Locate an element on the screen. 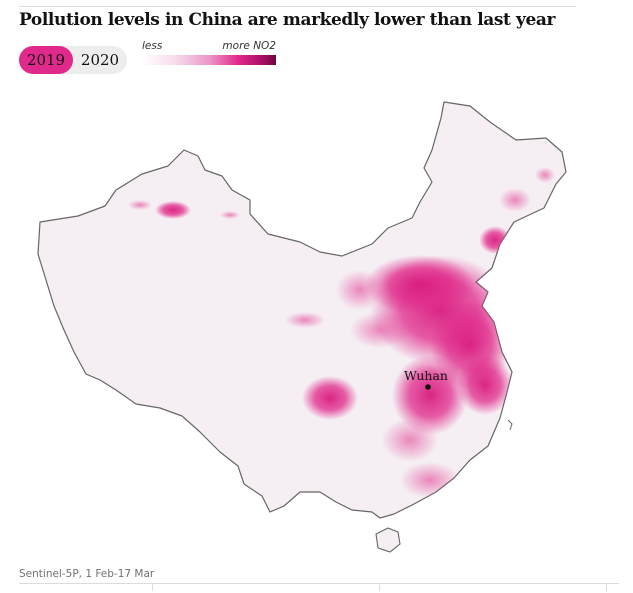  top-rule is located at coordinates (297, 6).